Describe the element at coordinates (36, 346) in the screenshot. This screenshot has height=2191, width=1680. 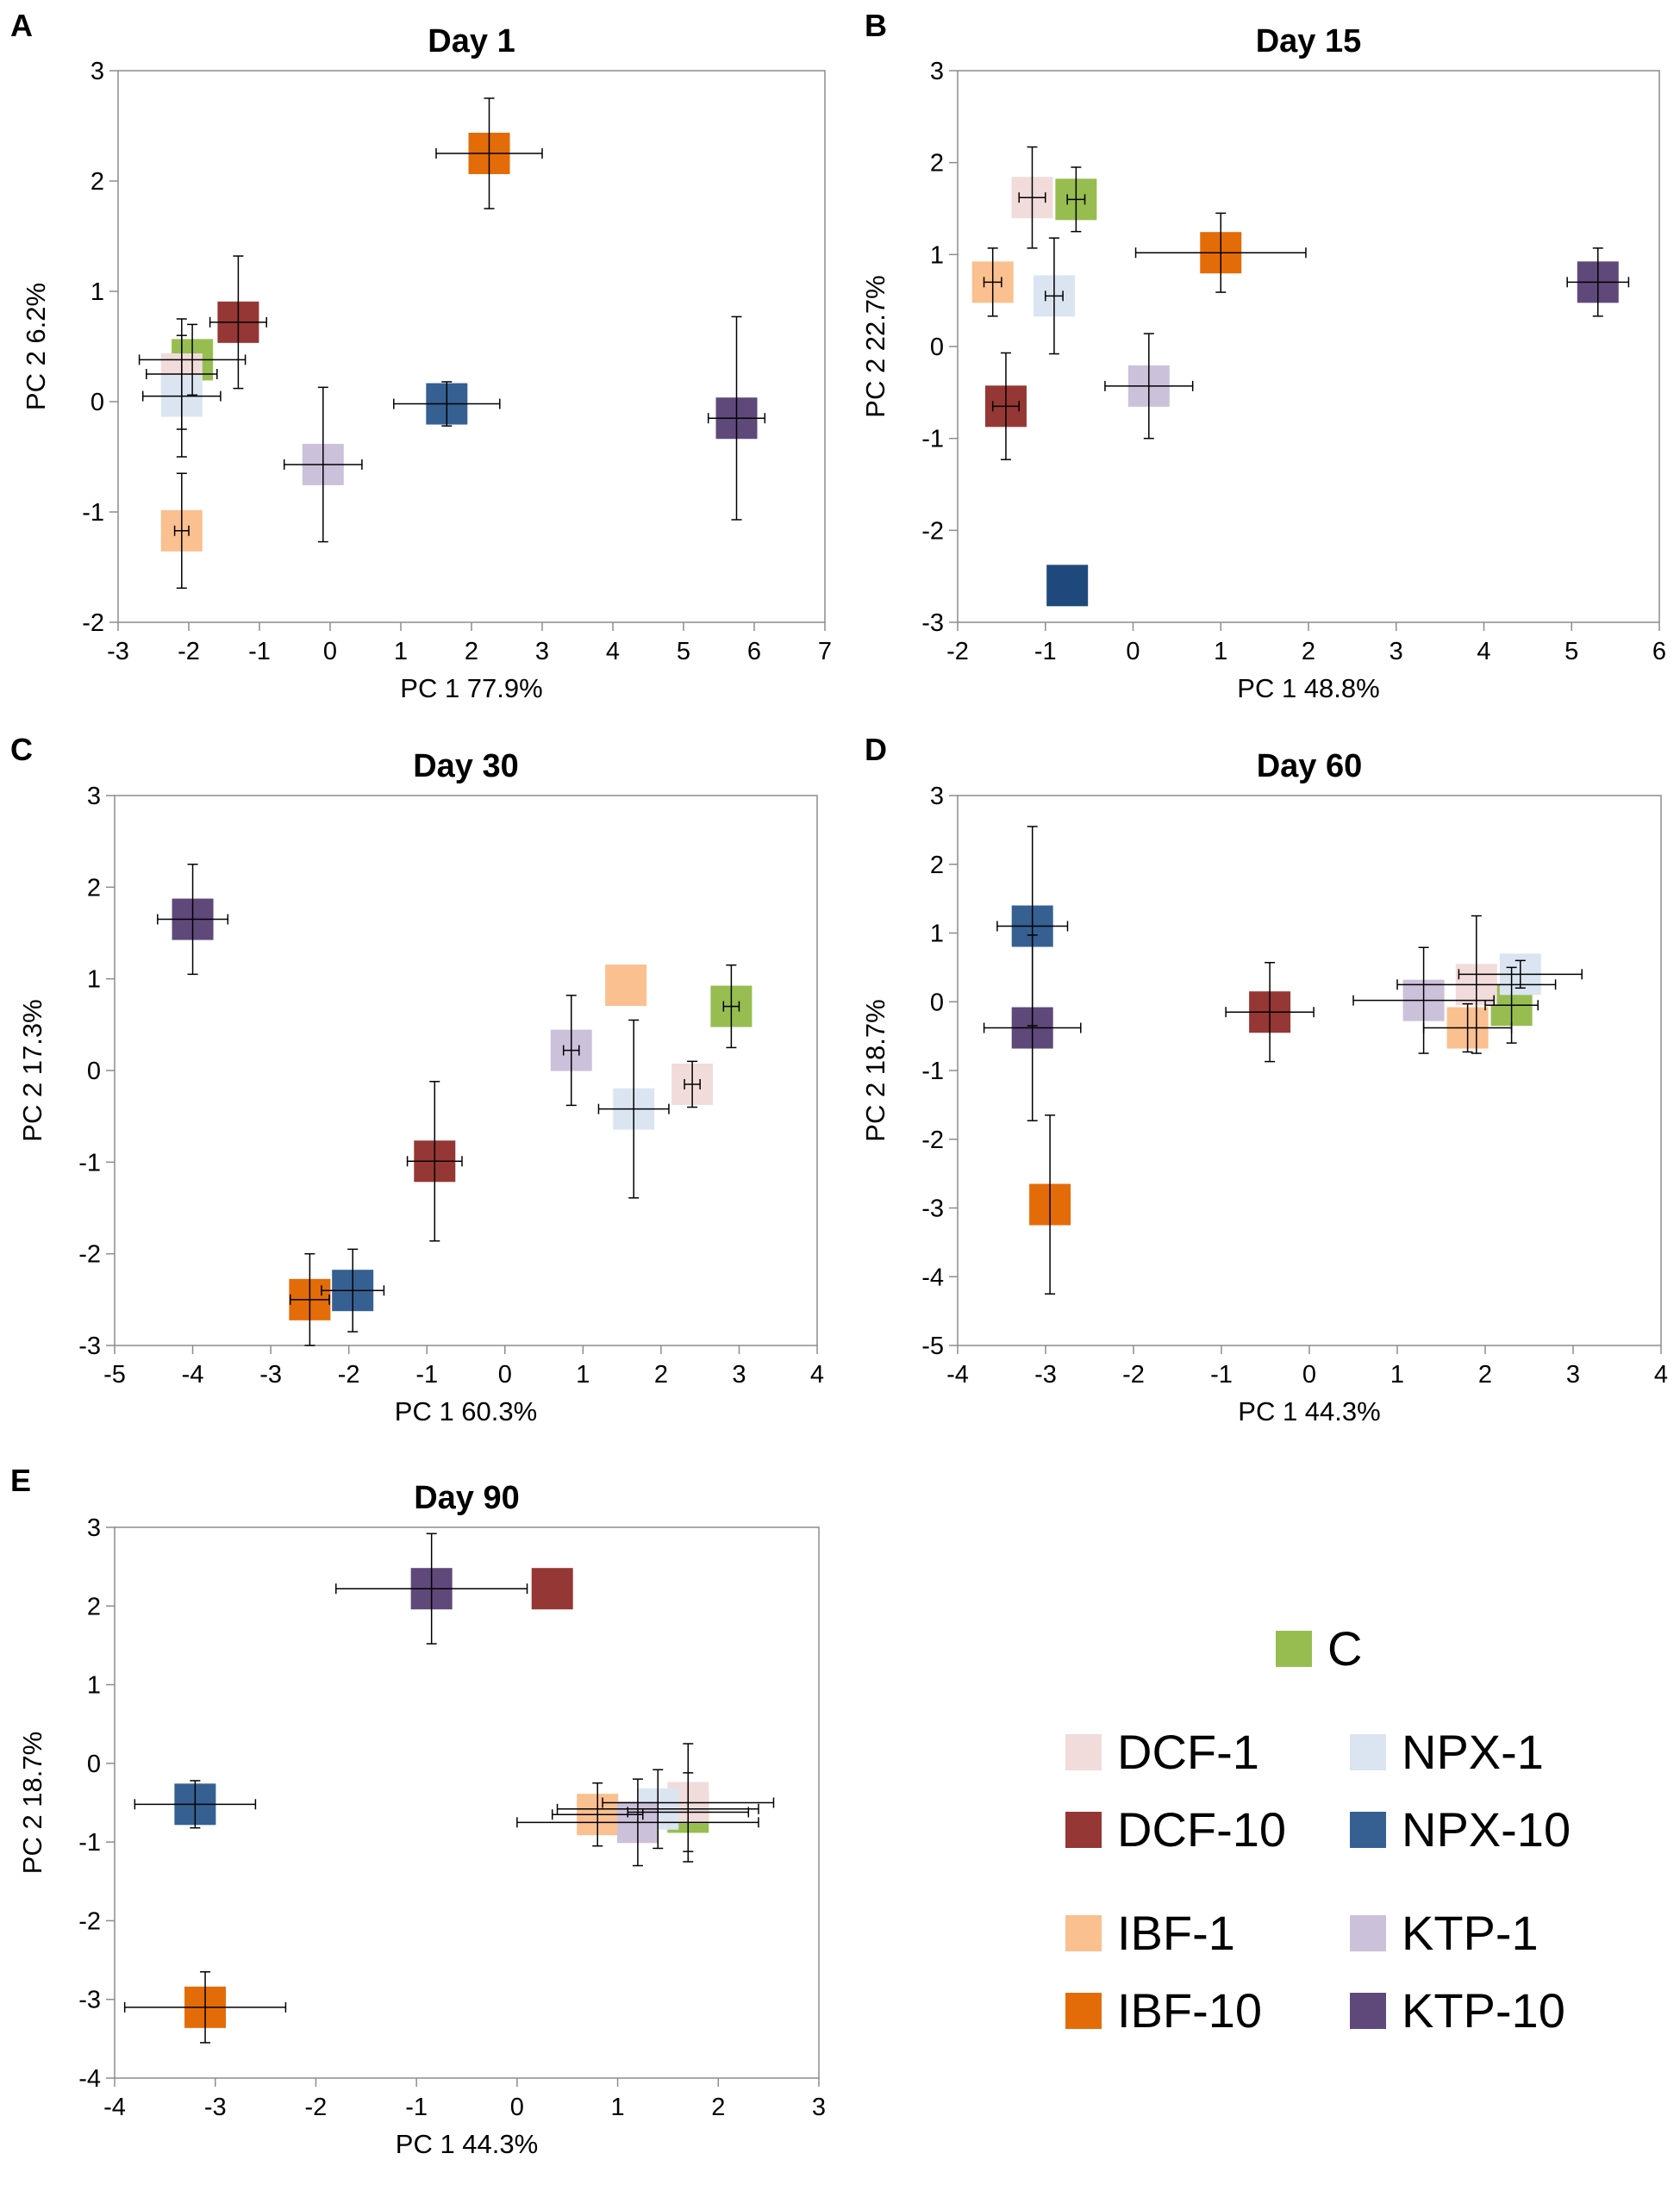
I see `y-axis-label: PC 2 6.2%` at that location.